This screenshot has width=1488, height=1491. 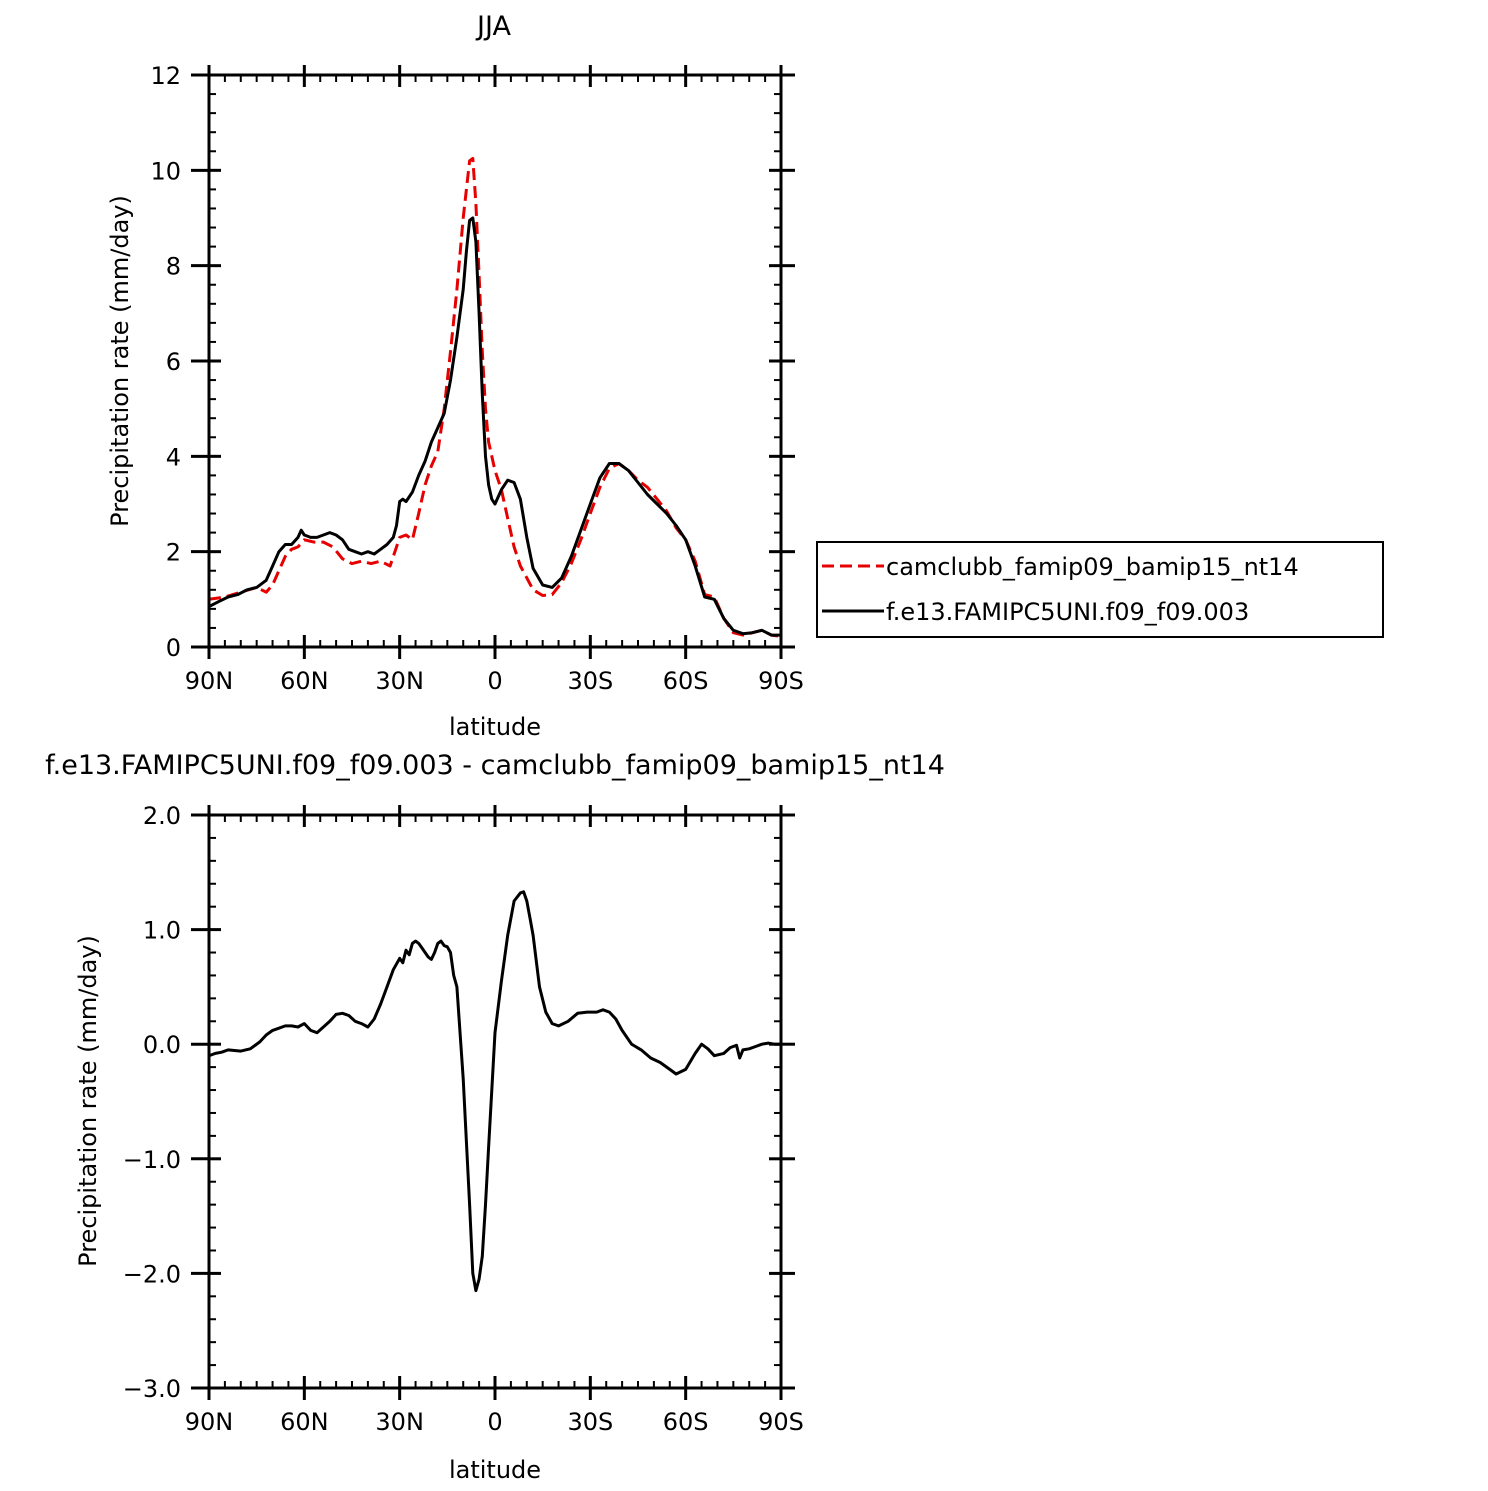 I want to click on y-tick-label: 2.0, so click(x=162, y=816).